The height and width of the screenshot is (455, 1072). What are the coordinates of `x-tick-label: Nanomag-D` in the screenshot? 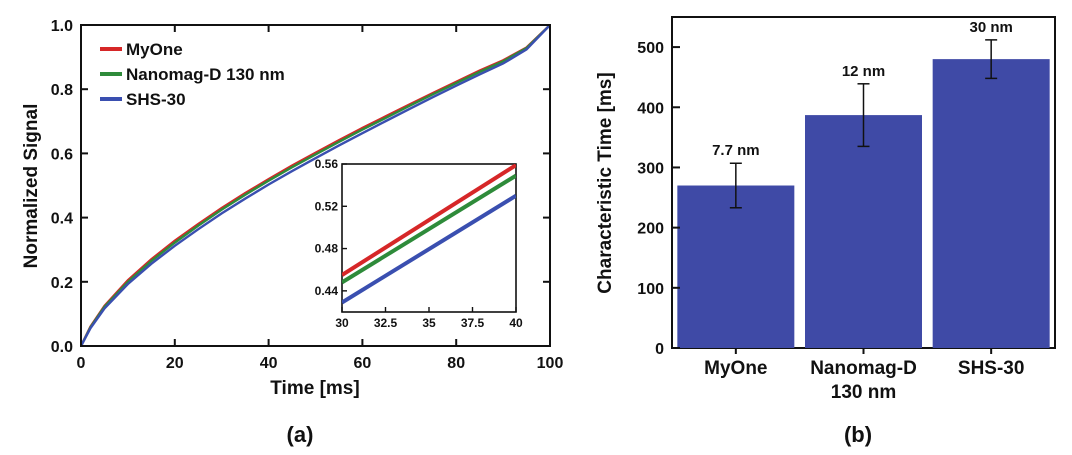 It's located at (863, 368).